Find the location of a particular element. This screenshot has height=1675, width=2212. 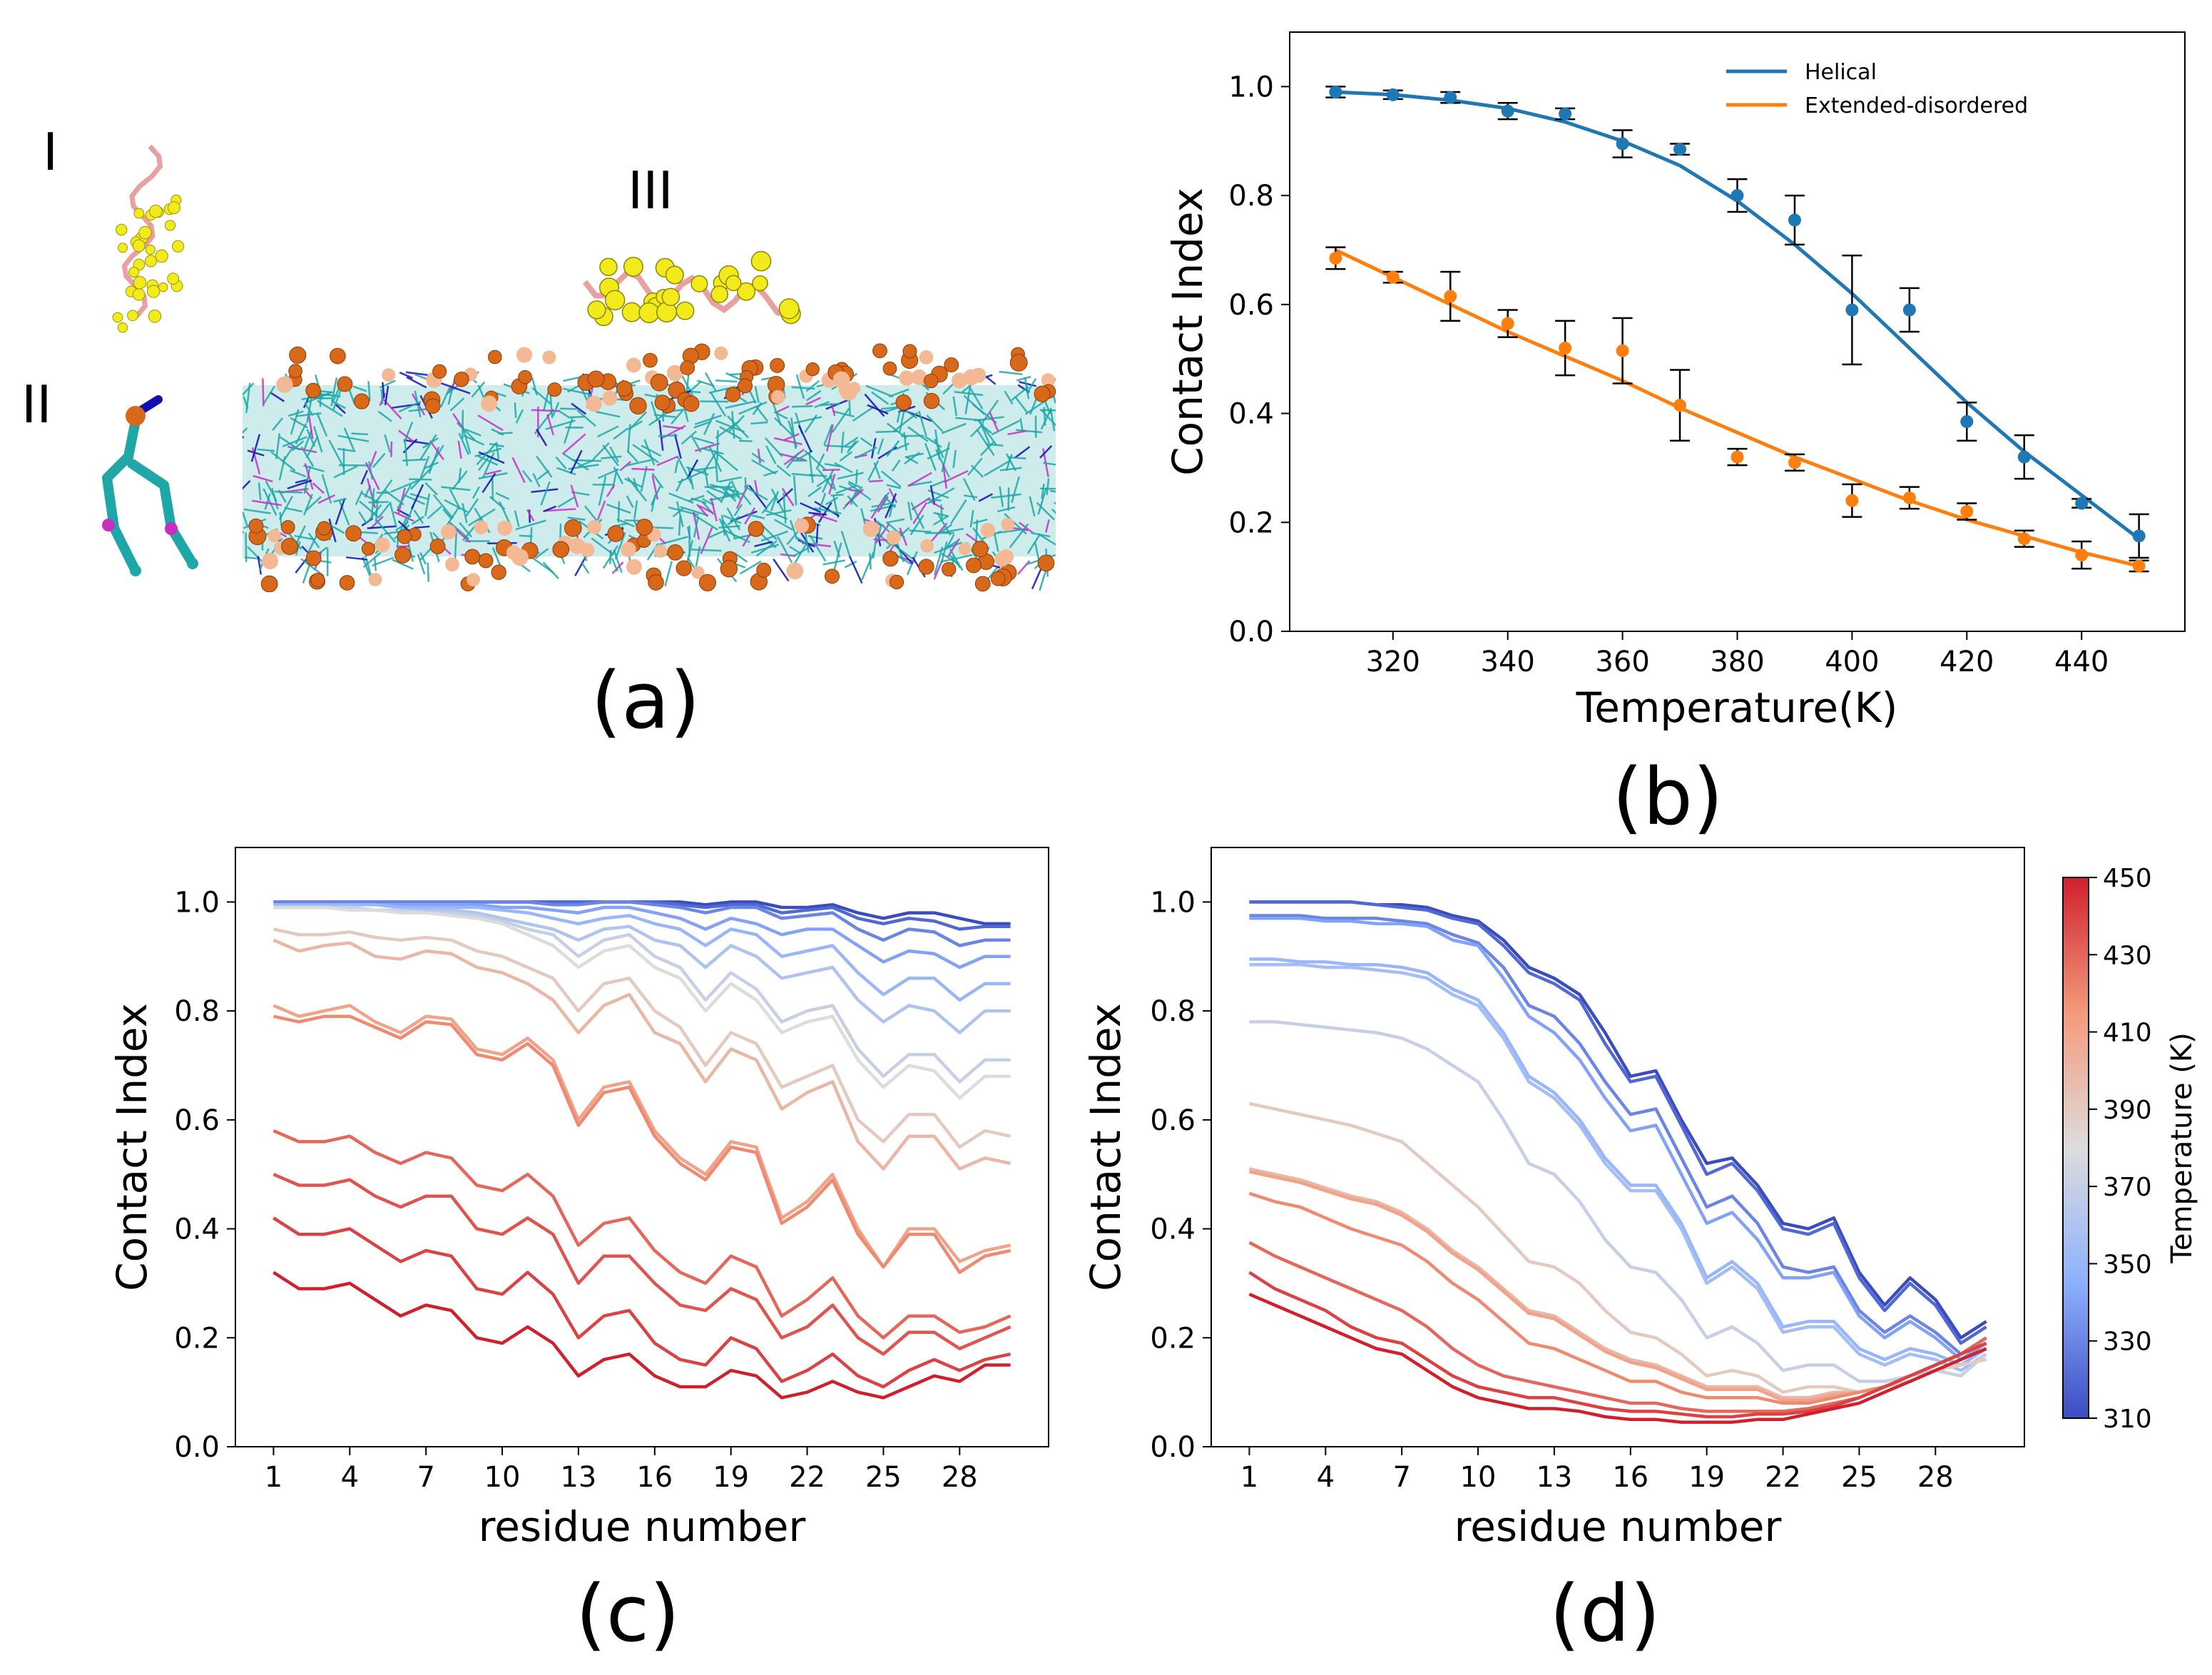

xtick-label: 420 is located at coordinates (1967, 662).